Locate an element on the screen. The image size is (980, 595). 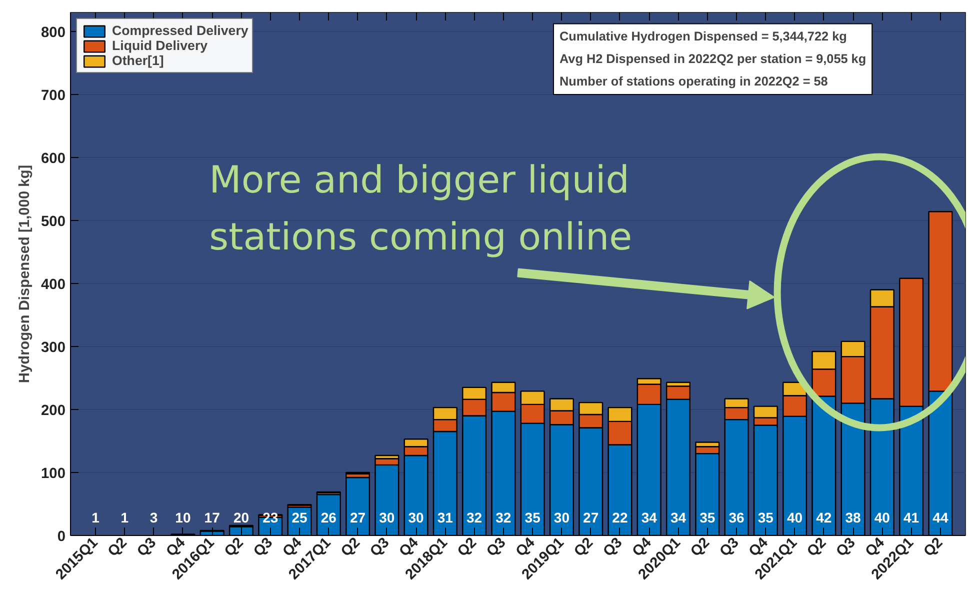
annotation: 17 is located at coordinates (212, 518).